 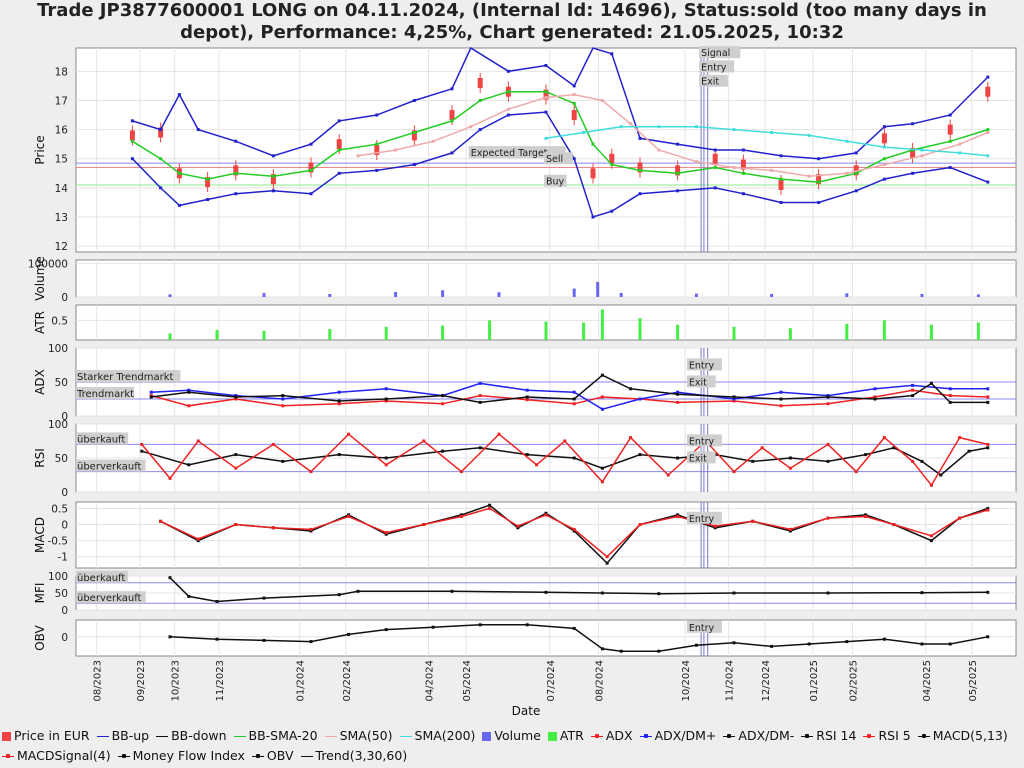 I want to click on x-tick-label: 04/2025, so click(x=927, y=681).